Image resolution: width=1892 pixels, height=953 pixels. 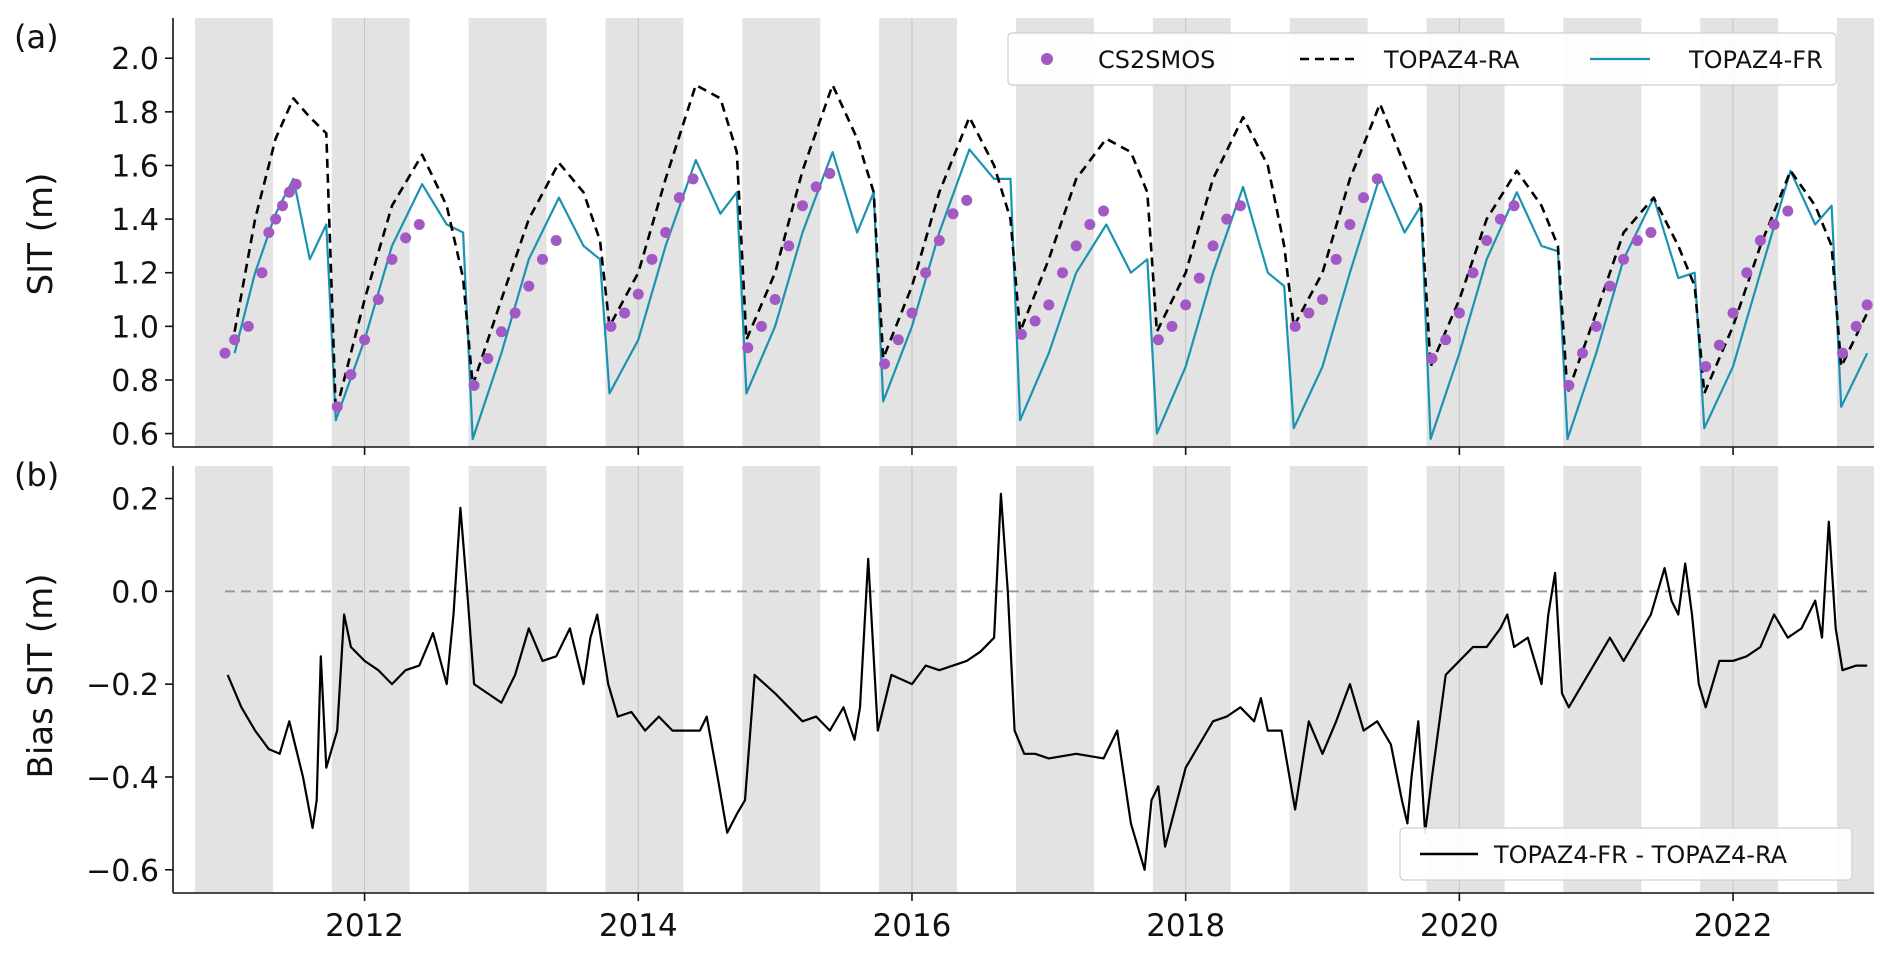 I want to click on panel-a-ytick-label: 1.8, so click(x=135, y=113).